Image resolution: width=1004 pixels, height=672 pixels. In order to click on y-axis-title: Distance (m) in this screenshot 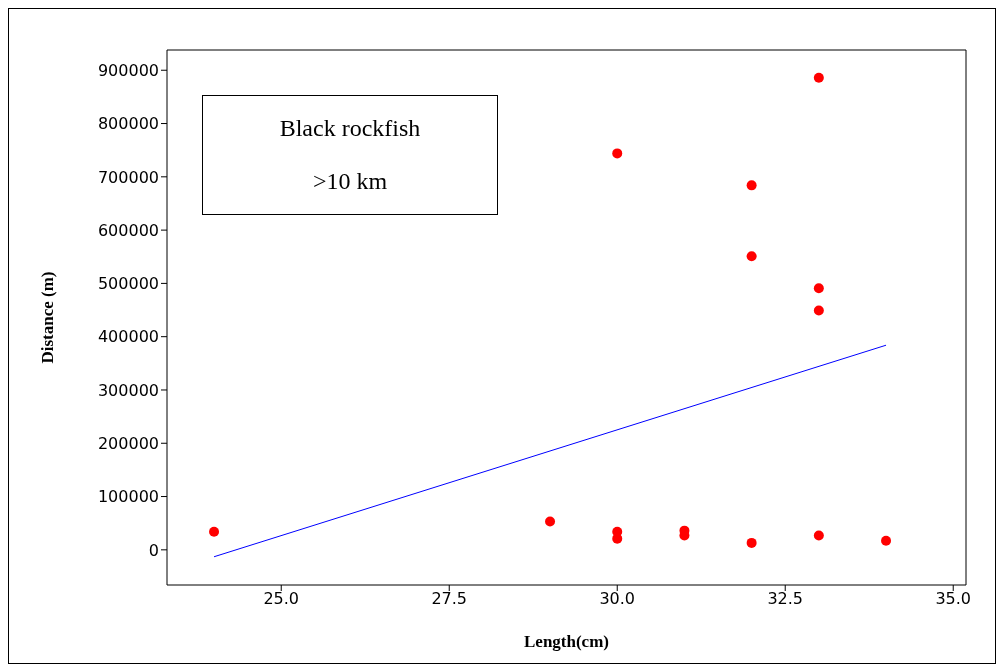, I will do `click(48, 317)`.